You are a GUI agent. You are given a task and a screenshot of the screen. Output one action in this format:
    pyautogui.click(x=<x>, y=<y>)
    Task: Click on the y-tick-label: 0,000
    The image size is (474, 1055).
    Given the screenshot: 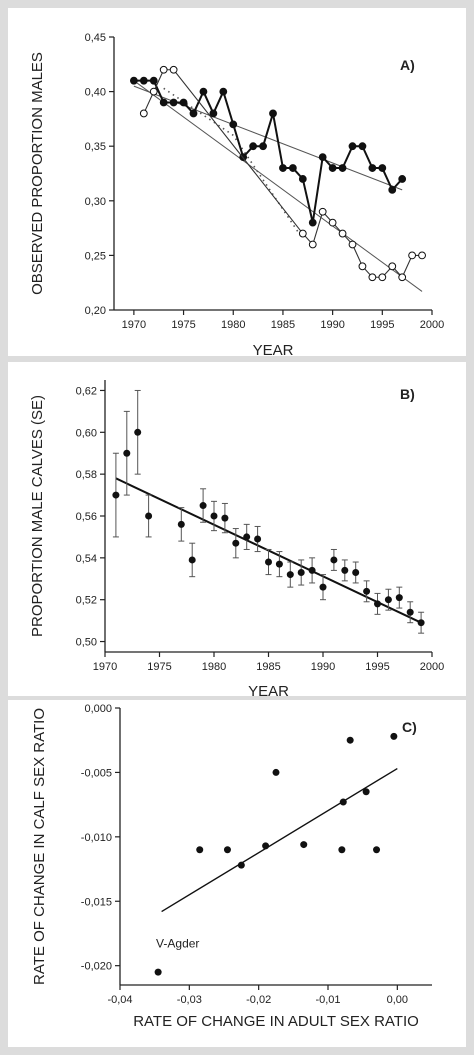 What is the action you would take?
    pyautogui.click(x=98, y=709)
    